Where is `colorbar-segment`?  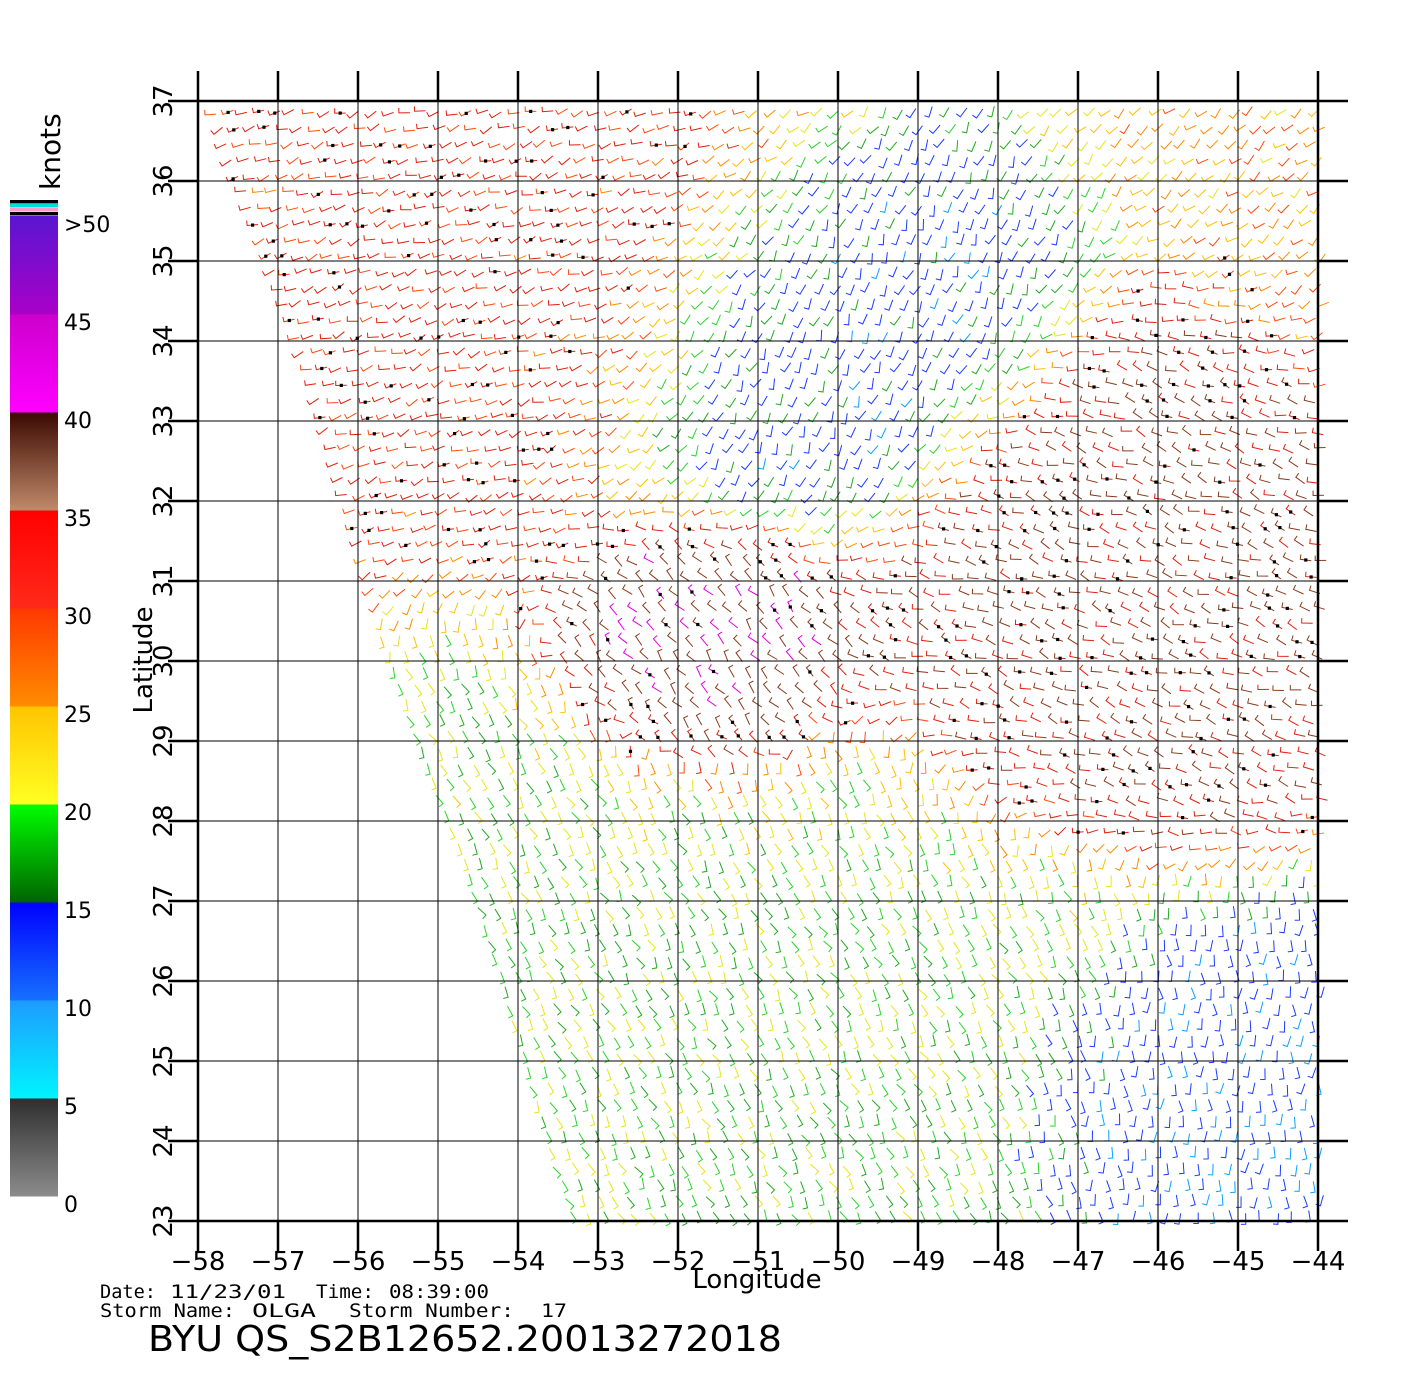
colorbar-segment is located at coordinates (34, 657).